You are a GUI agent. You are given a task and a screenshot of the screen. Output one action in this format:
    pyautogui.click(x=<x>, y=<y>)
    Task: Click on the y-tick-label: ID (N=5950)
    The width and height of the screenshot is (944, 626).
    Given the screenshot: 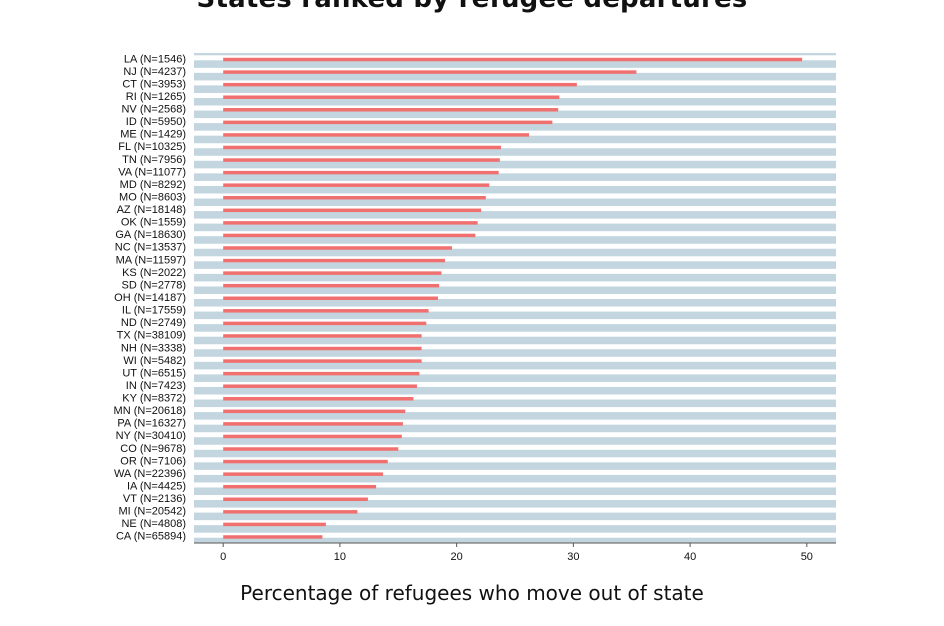 What is the action you would take?
    pyautogui.click(x=156, y=122)
    